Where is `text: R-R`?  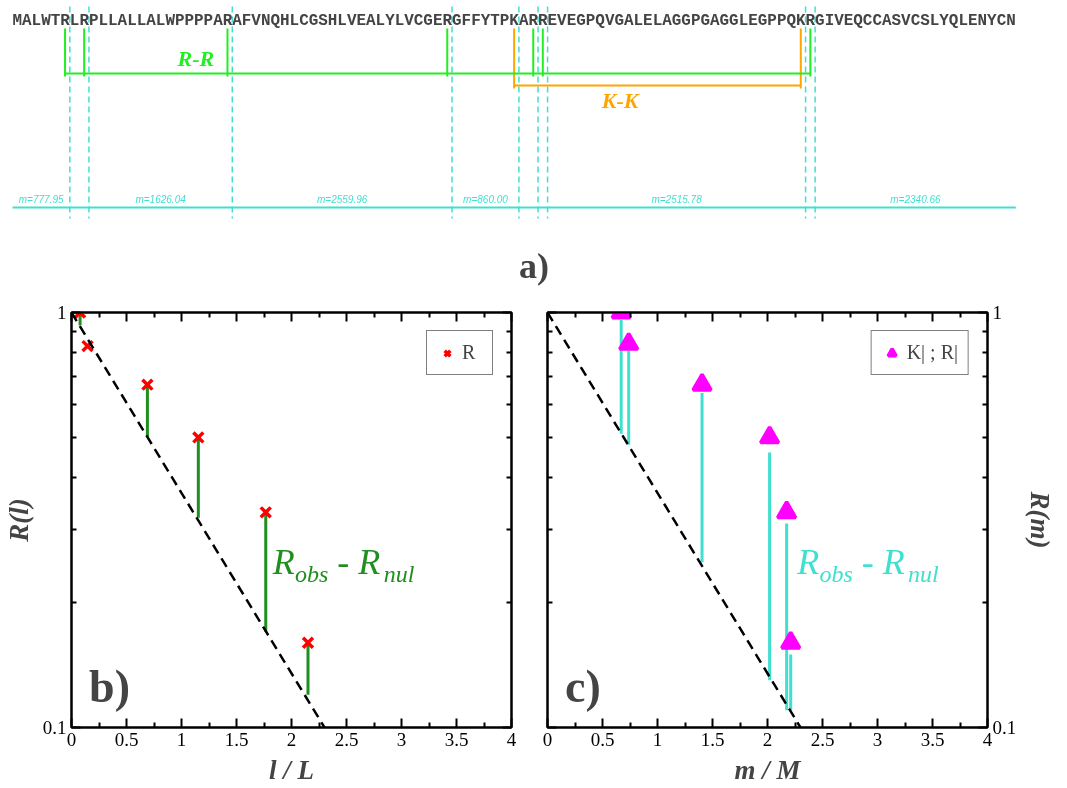
text: R-R is located at coordinates (195, 58).